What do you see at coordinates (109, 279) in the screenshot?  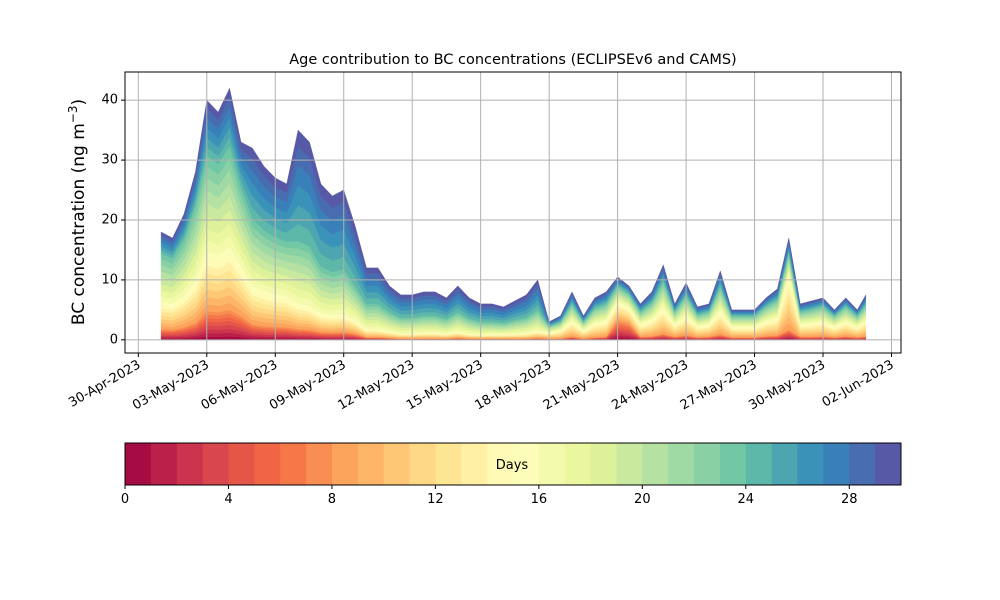 I see `y-tick-label: 10` at bounding box center [109, 279].